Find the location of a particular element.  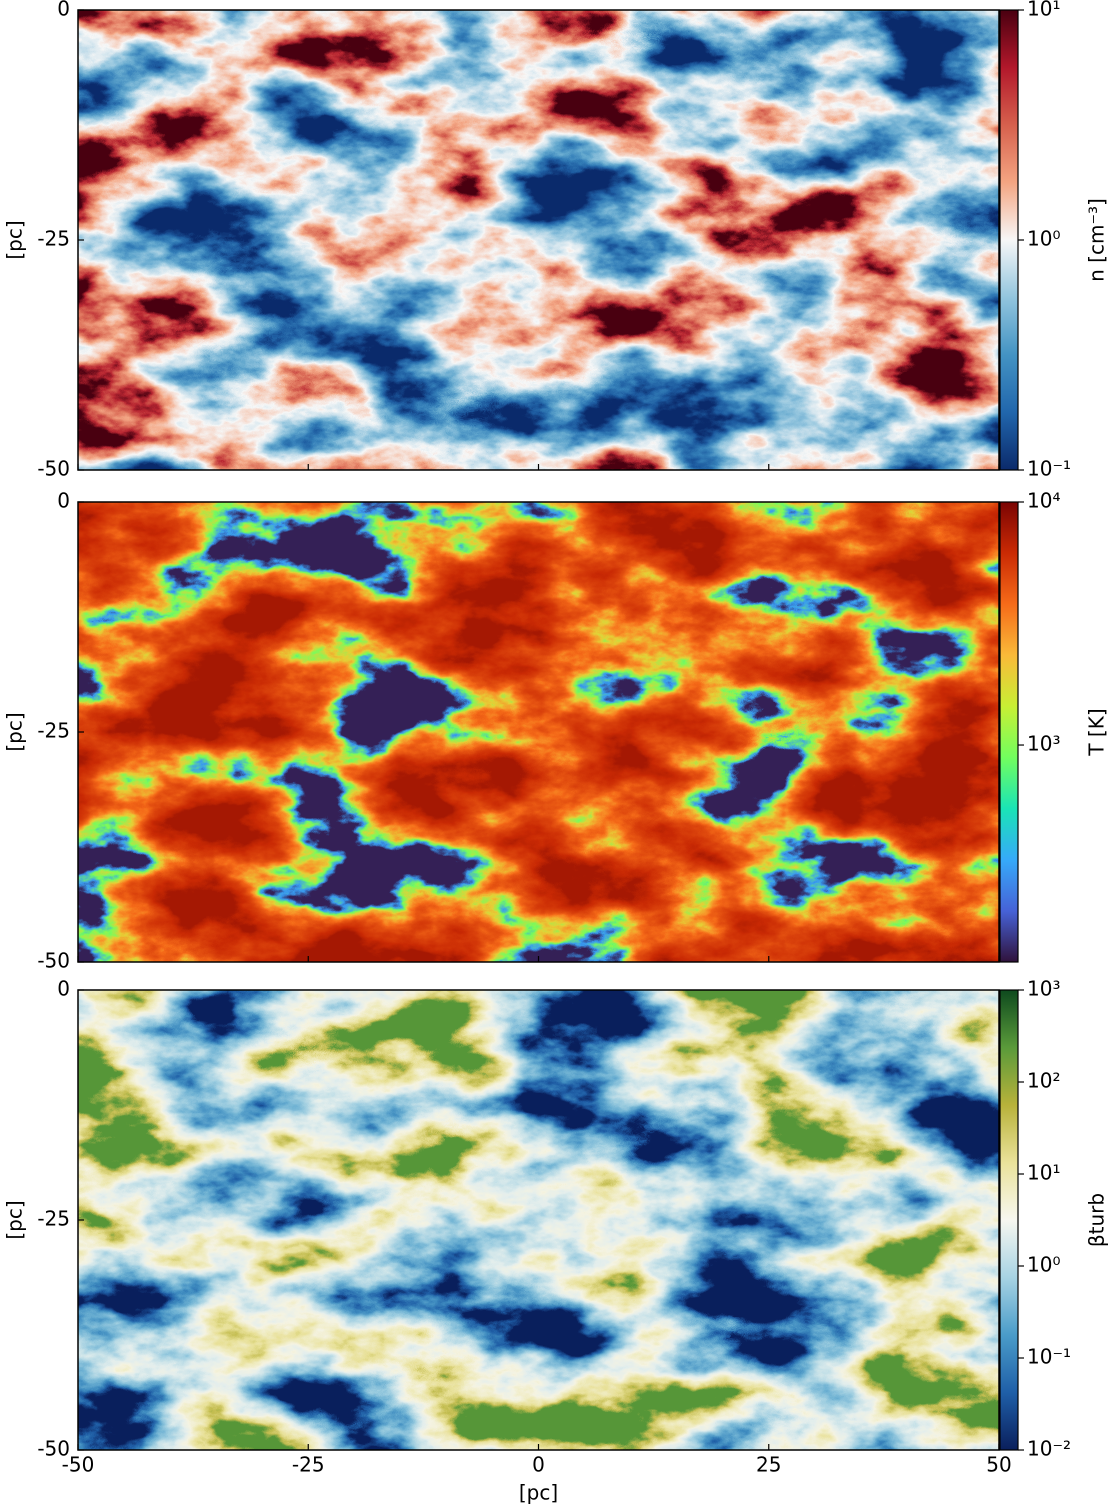

colorbar-tick-label: 10² is located at coordinates (1043, 1081).